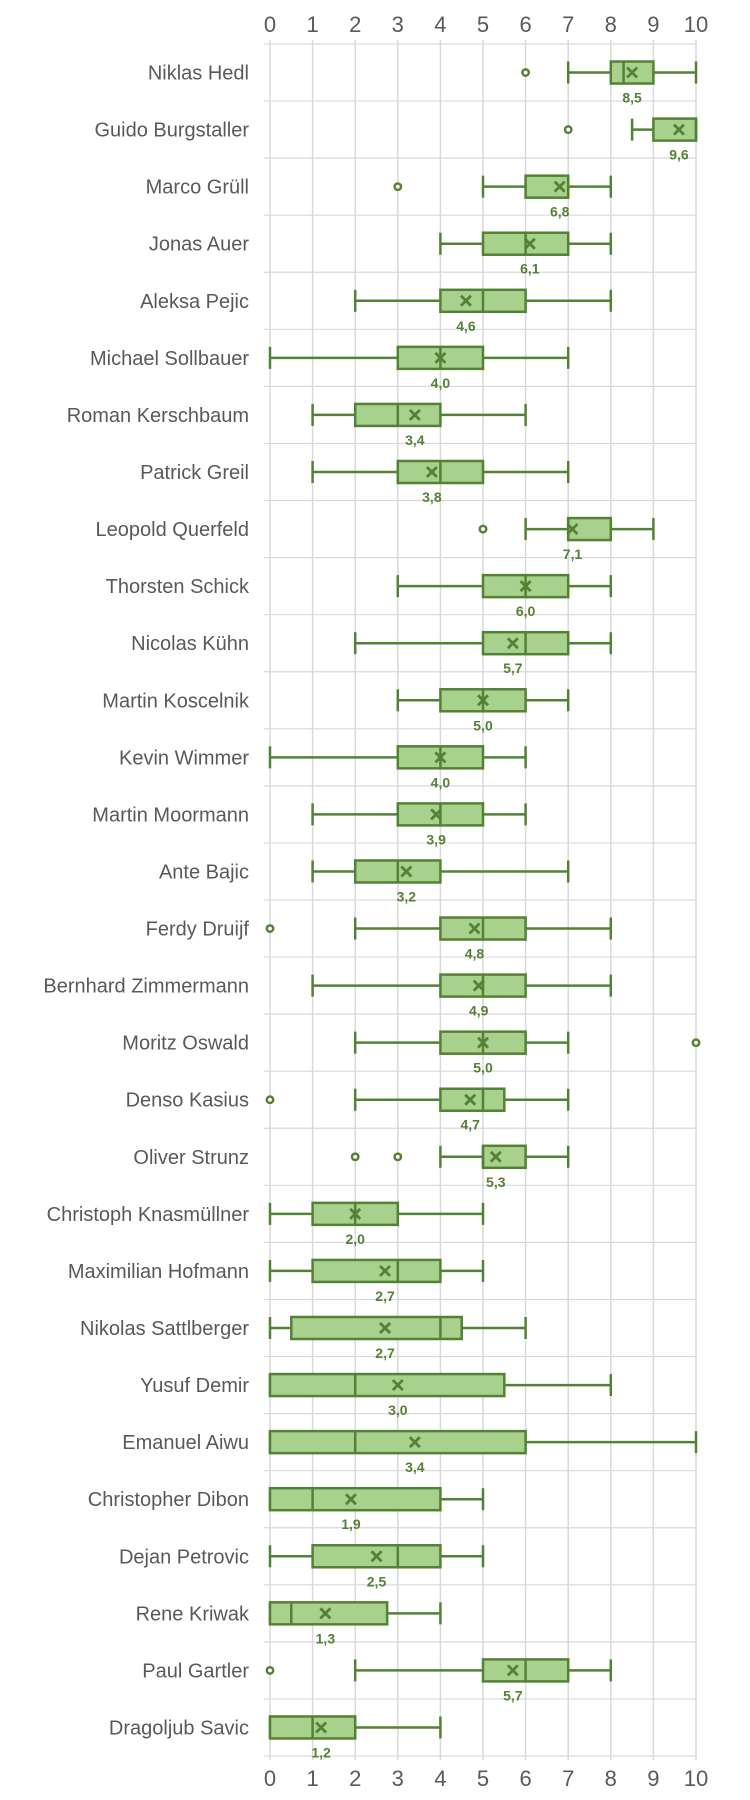 The height and width of the screenshot is (1800, 750). What do you see at coordinates (351, 1524) in the screenshot?
I see `mean-data-label: 1,9` at bounding box center [351, 1524].